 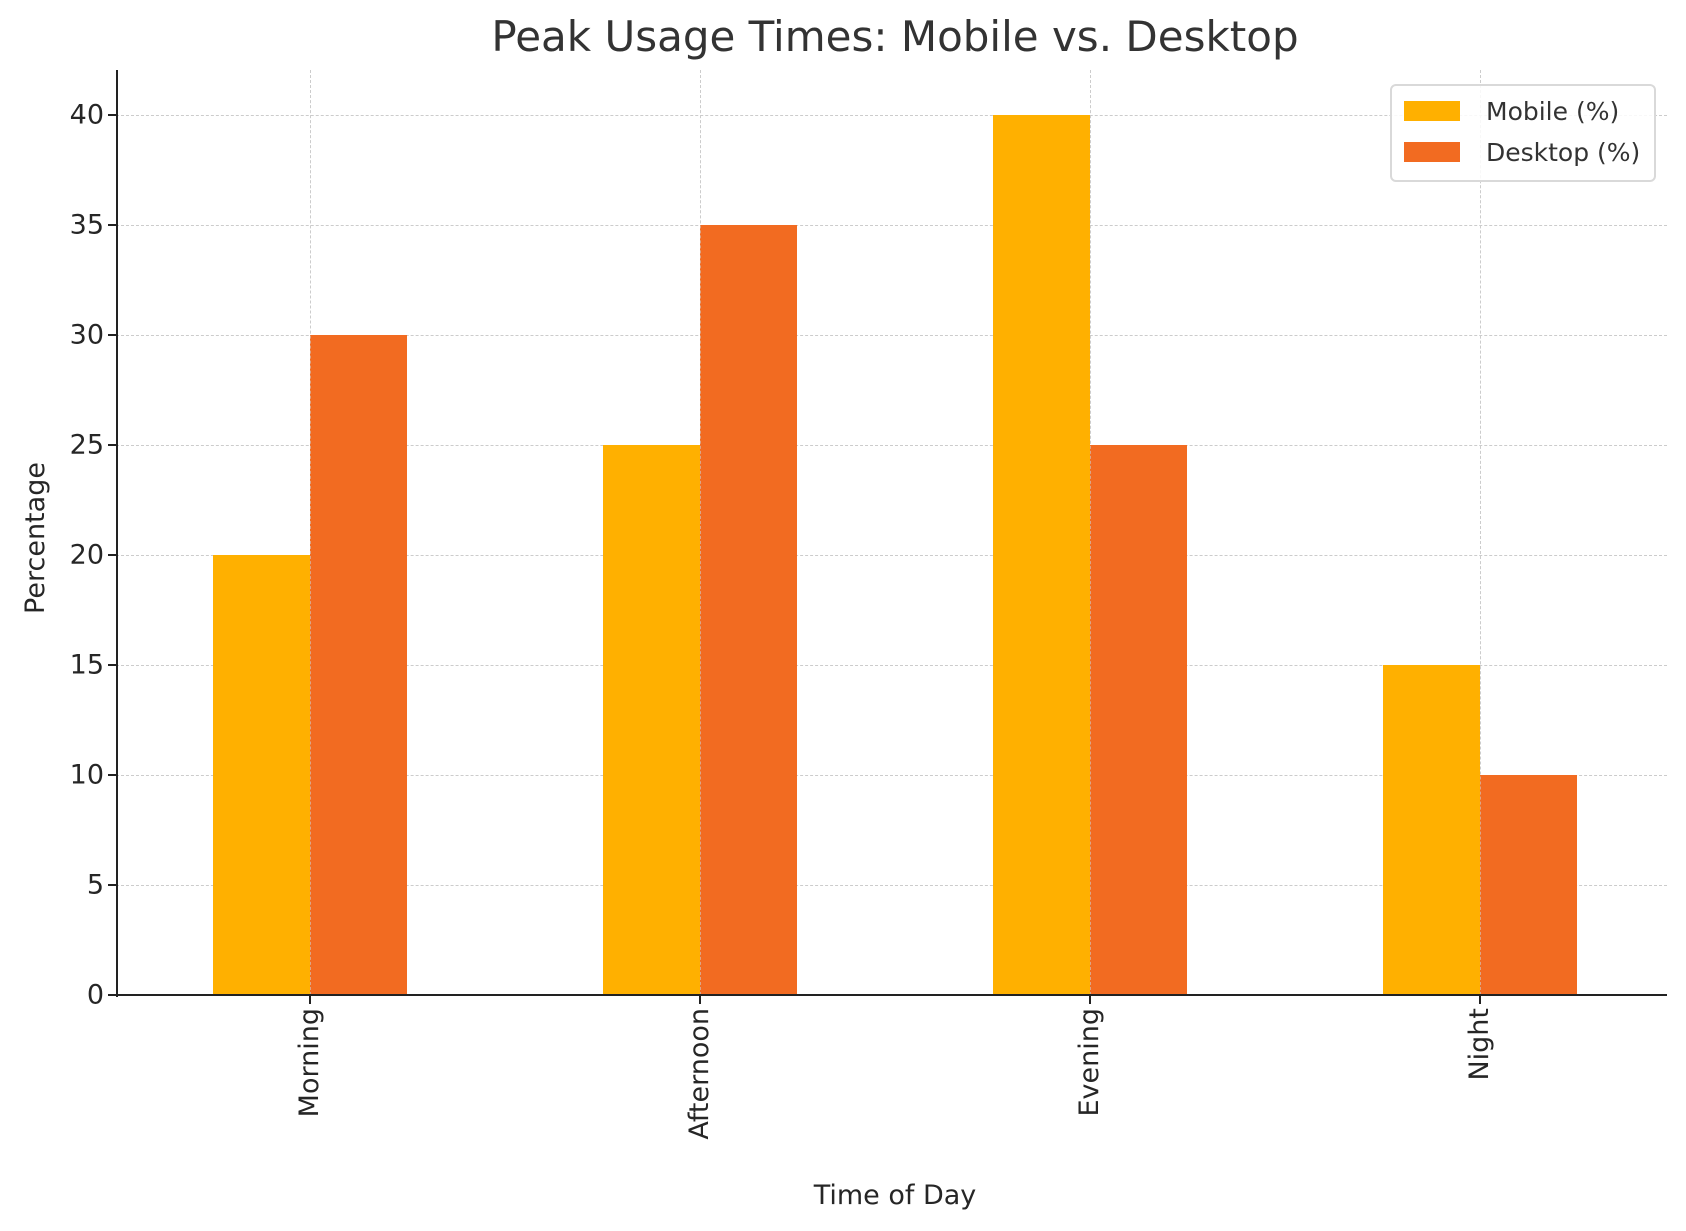 I want to click on y-tick-label: 35, so click(x=86, y=225).